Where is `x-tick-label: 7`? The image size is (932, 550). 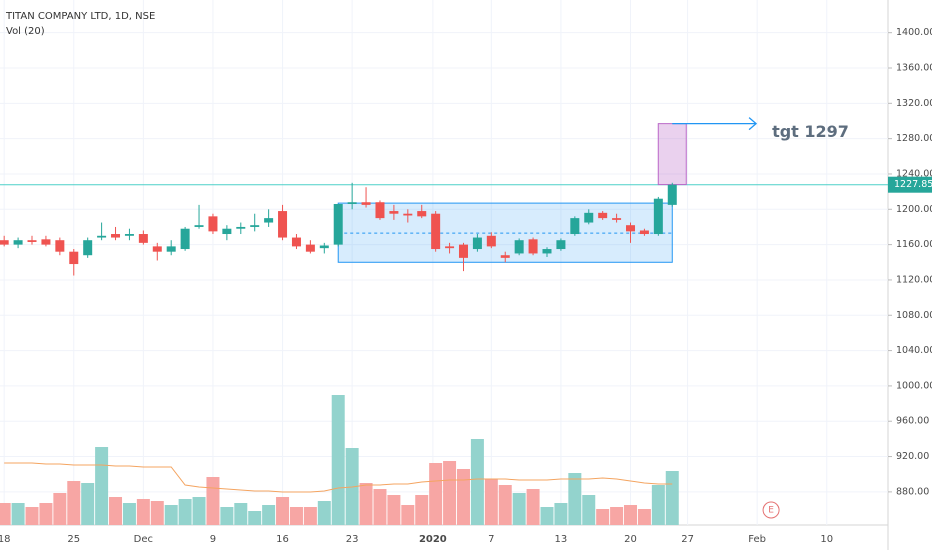 x-tick-label: 7 is located at coordinates (491, 539).